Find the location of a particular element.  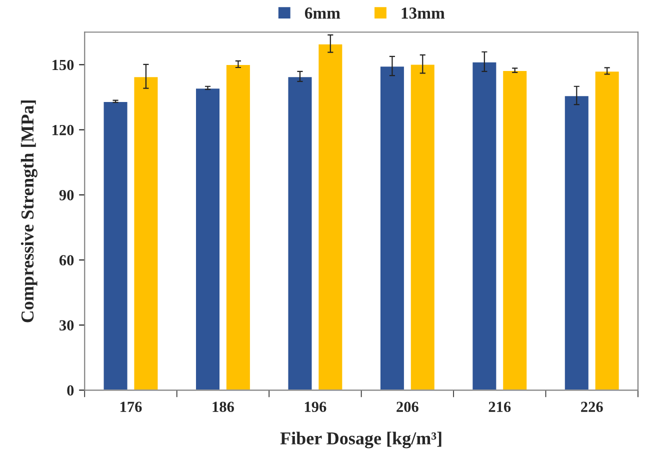

legend-label: 6mm is located at coordinates (322, 13).